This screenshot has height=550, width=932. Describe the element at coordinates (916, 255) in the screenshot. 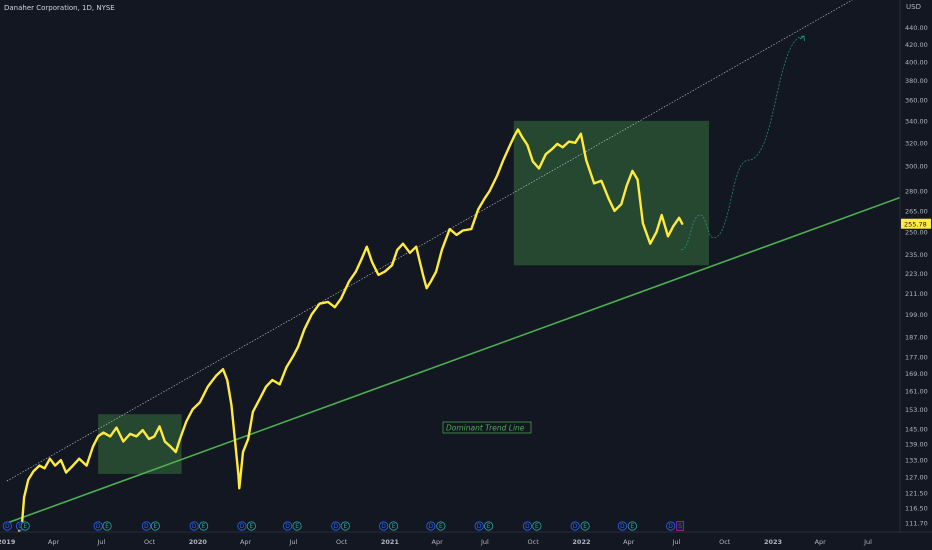

I see `y-tick-label: 235.00` at that location.